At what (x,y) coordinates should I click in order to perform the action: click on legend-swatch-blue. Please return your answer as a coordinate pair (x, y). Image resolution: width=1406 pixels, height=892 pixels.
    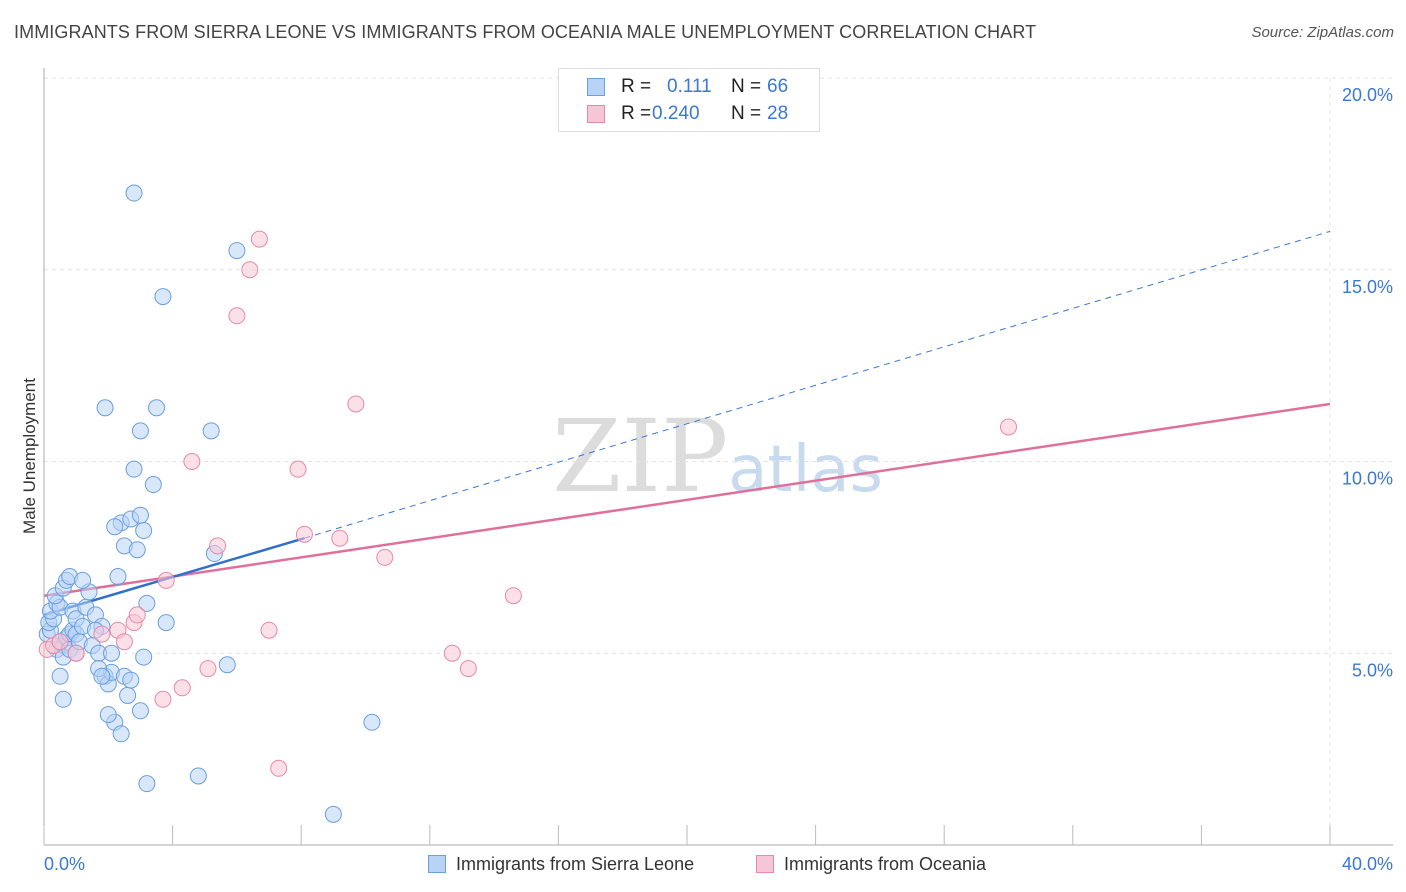
    Looking at the image, I should click on (596, 87).